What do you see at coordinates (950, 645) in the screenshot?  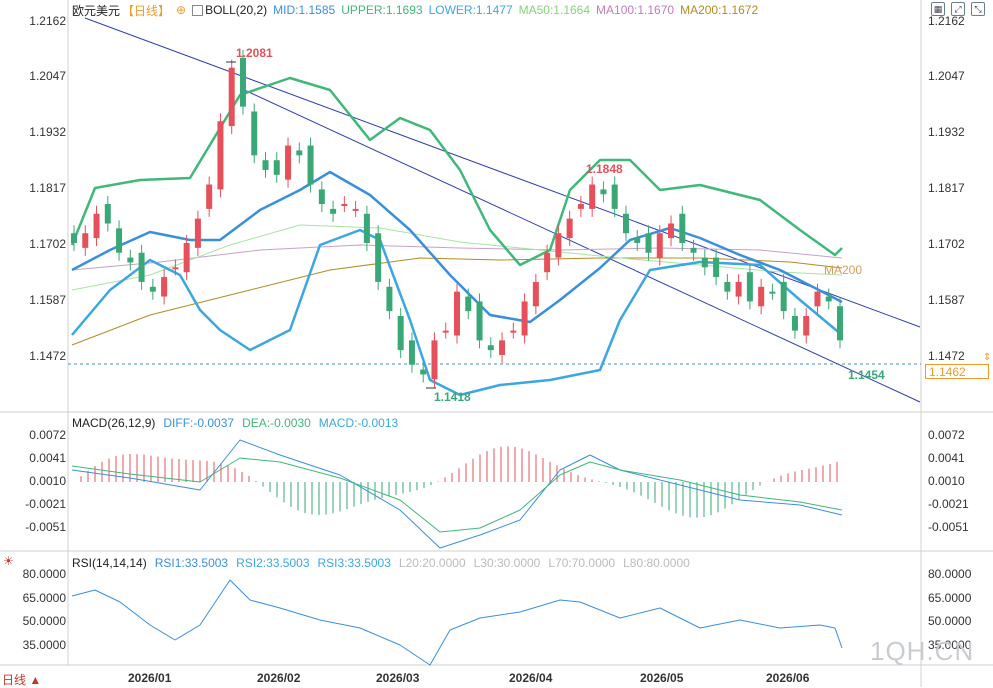 I see `rsi-tick-label-r: 35.0000` at bounding box center [950, 645].